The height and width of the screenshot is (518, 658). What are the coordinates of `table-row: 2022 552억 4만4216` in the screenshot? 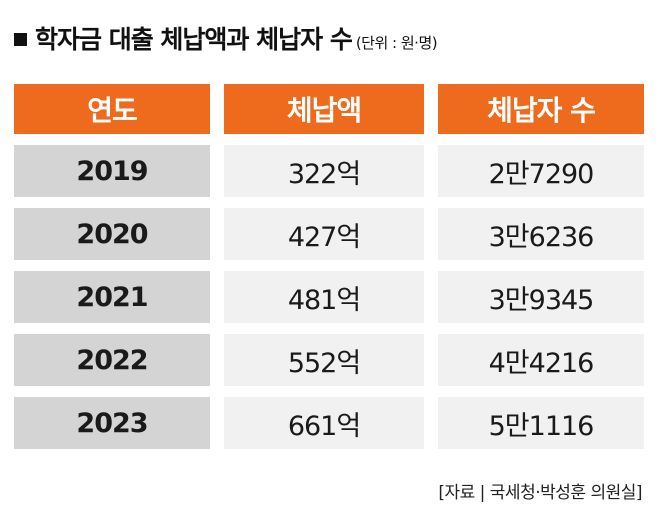 It's located at (329, 360).